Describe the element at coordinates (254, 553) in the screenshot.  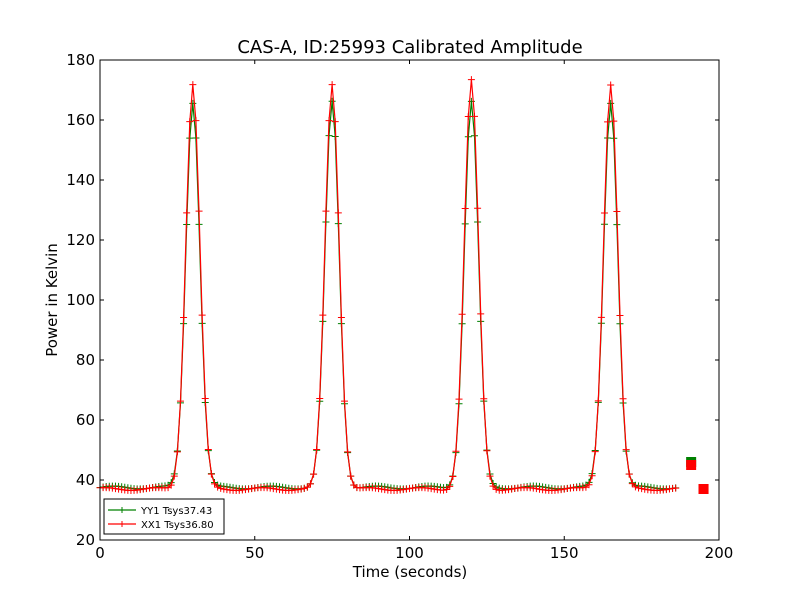
I see `x-tick-label: 50` at that location.